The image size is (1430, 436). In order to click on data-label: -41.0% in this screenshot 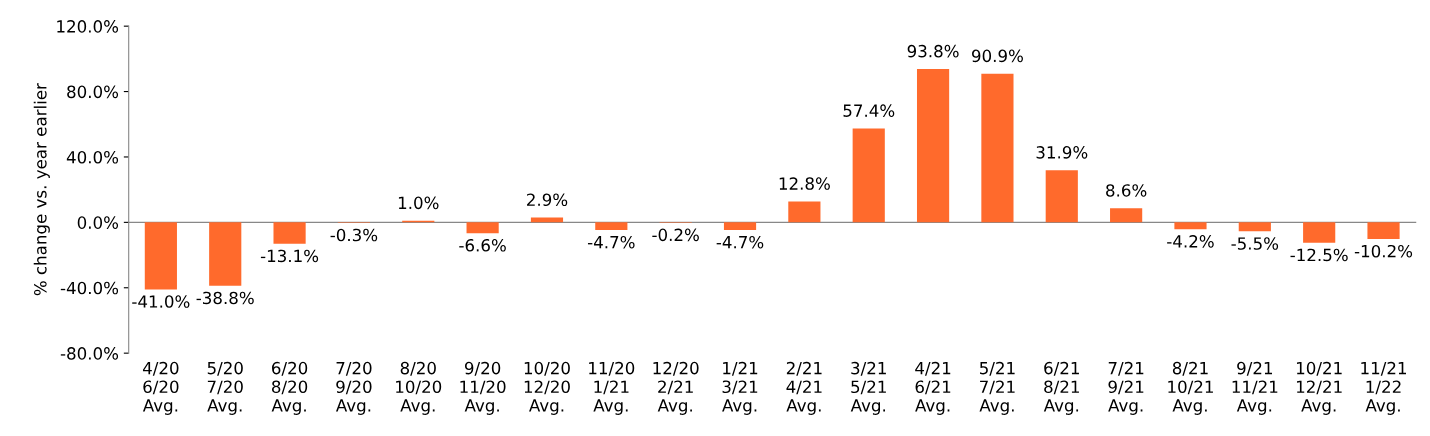, I will do `click(161, 301)`.